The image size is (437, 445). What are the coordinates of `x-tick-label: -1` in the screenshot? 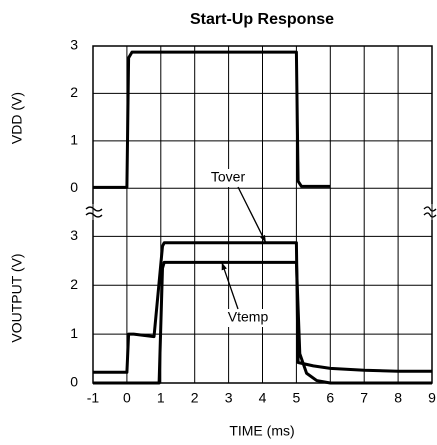 It's located at (93, 398).